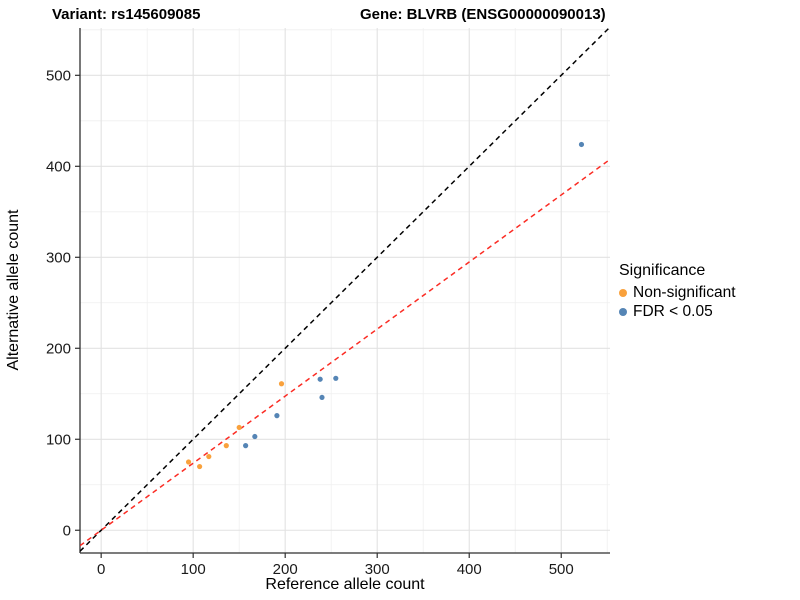  Describe the element at coordinates (623, 311) in the screenshot. I see `legend-dot-fdr-icon` at that location.